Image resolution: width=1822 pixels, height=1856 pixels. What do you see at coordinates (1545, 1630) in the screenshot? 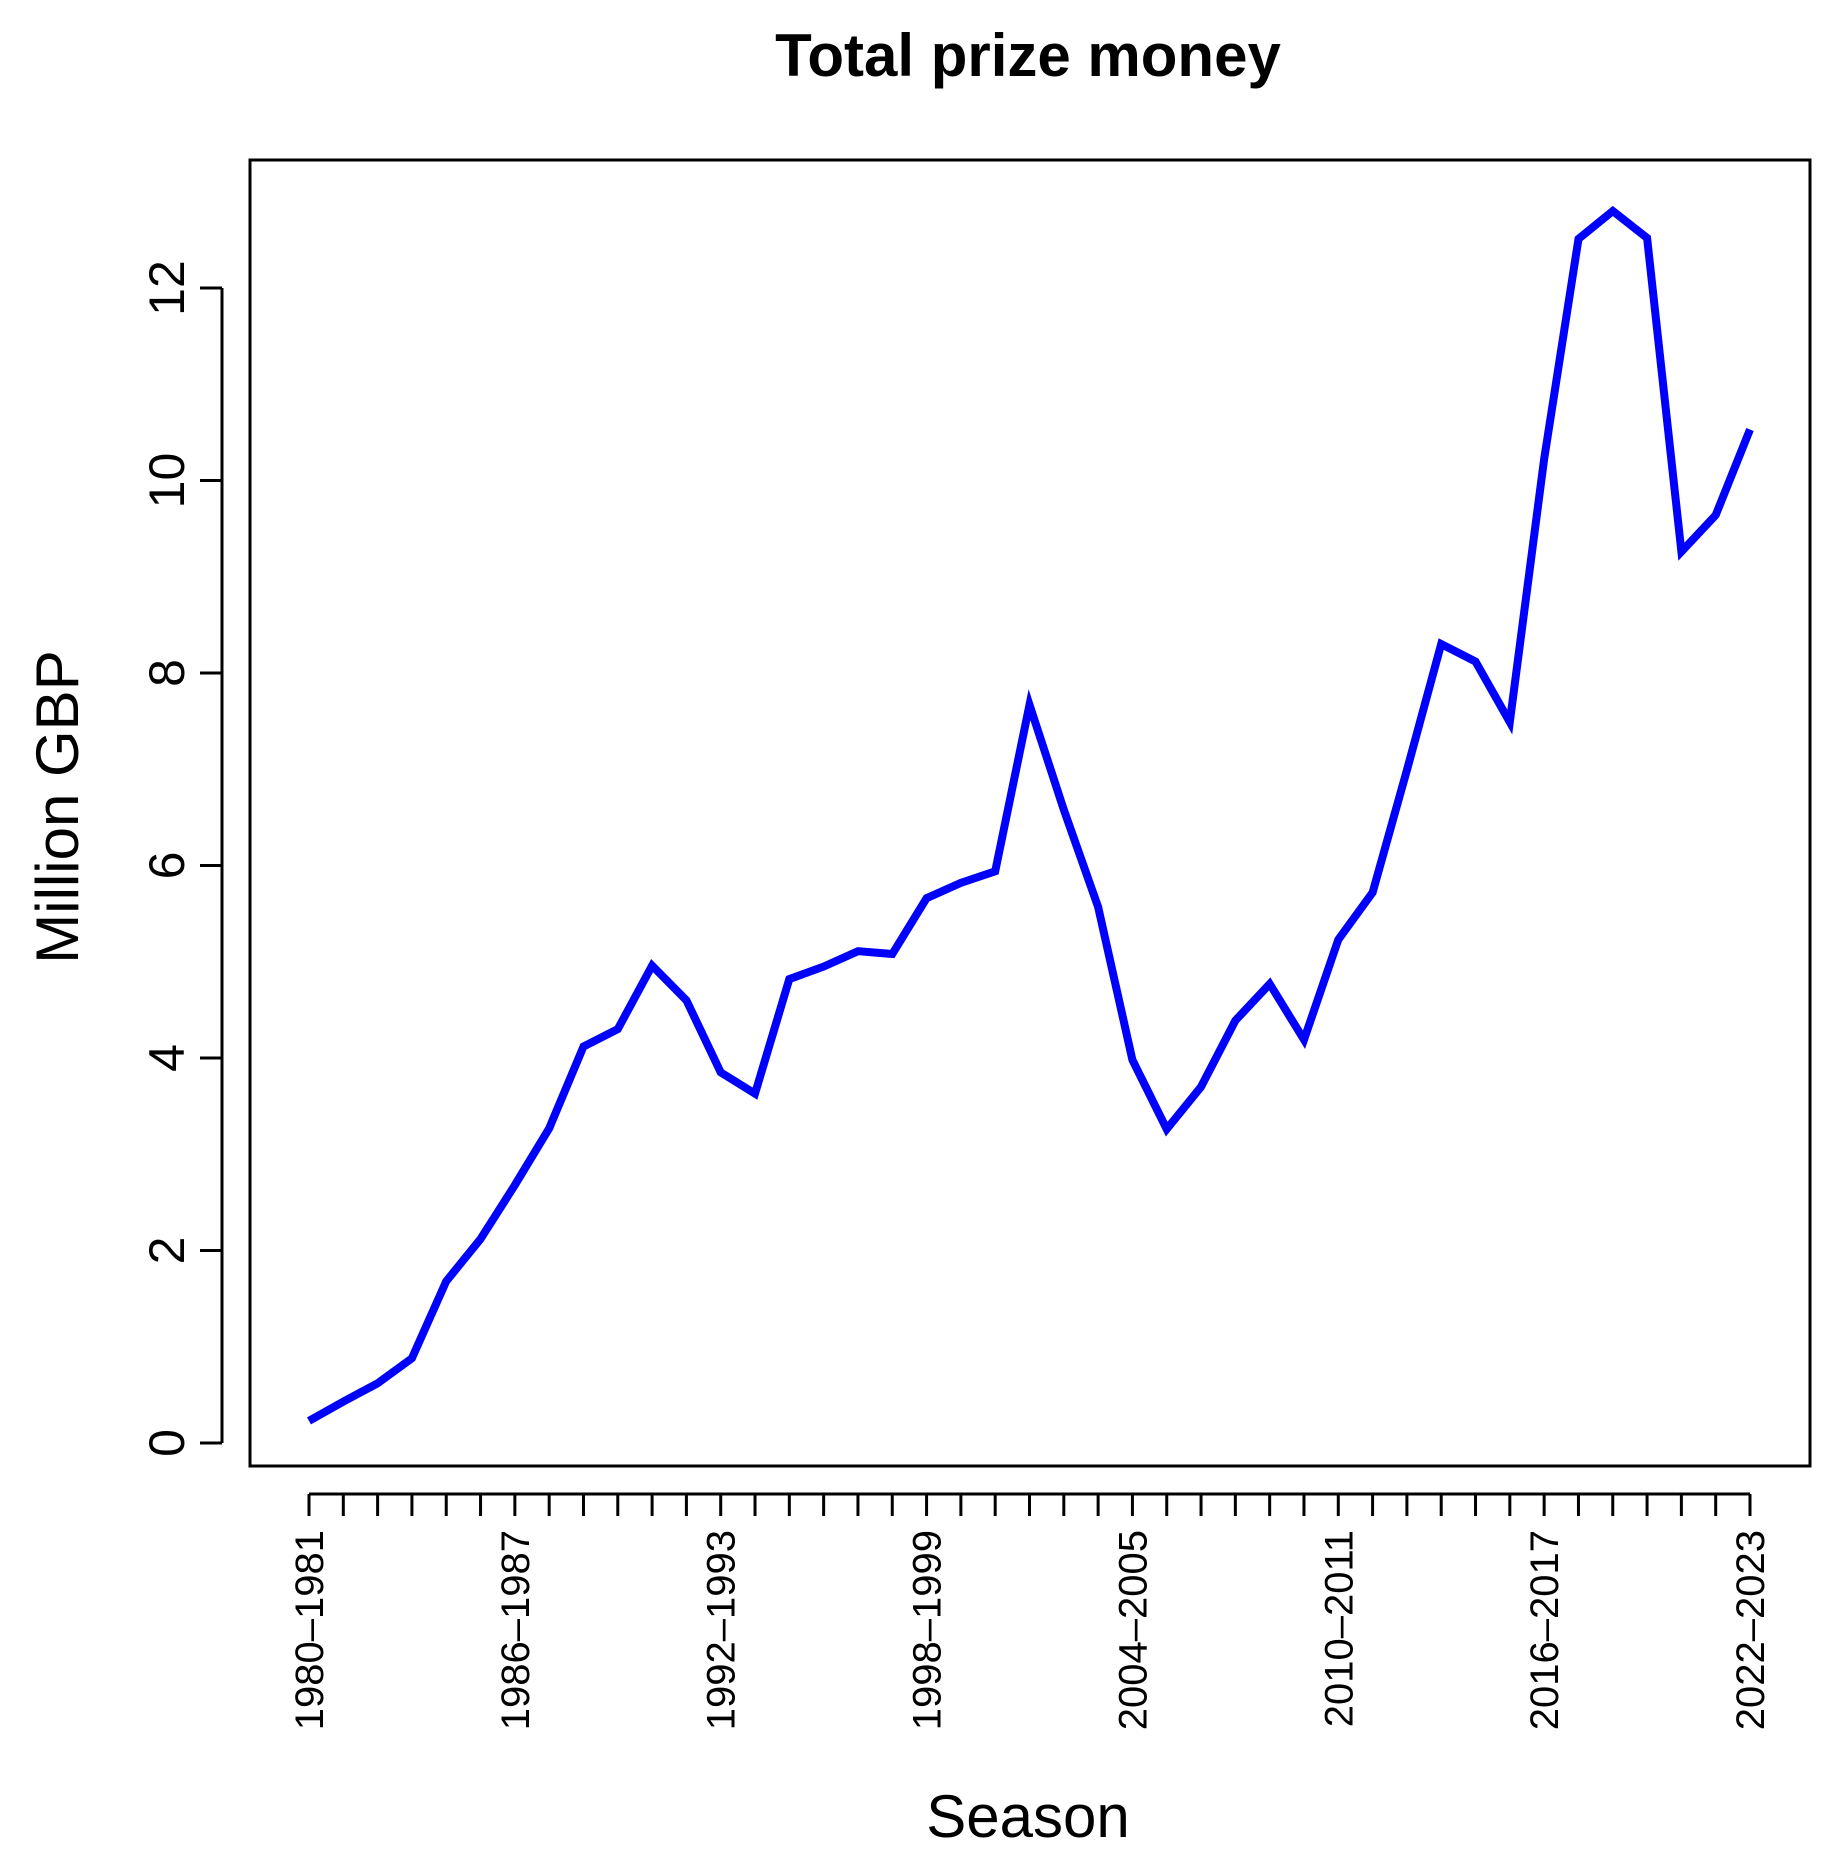
I see `x-tick-label: 2016–2017` at bounding box center [1545, 1630].